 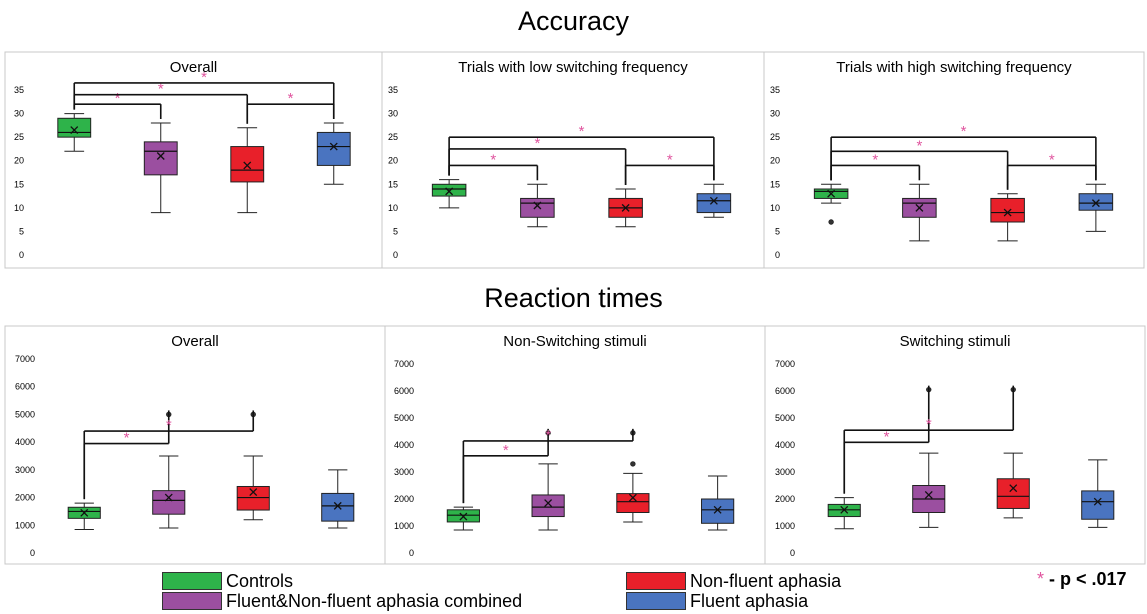 I want to click on panel-0-ytick-label: 15, so click(x=19, y=184).